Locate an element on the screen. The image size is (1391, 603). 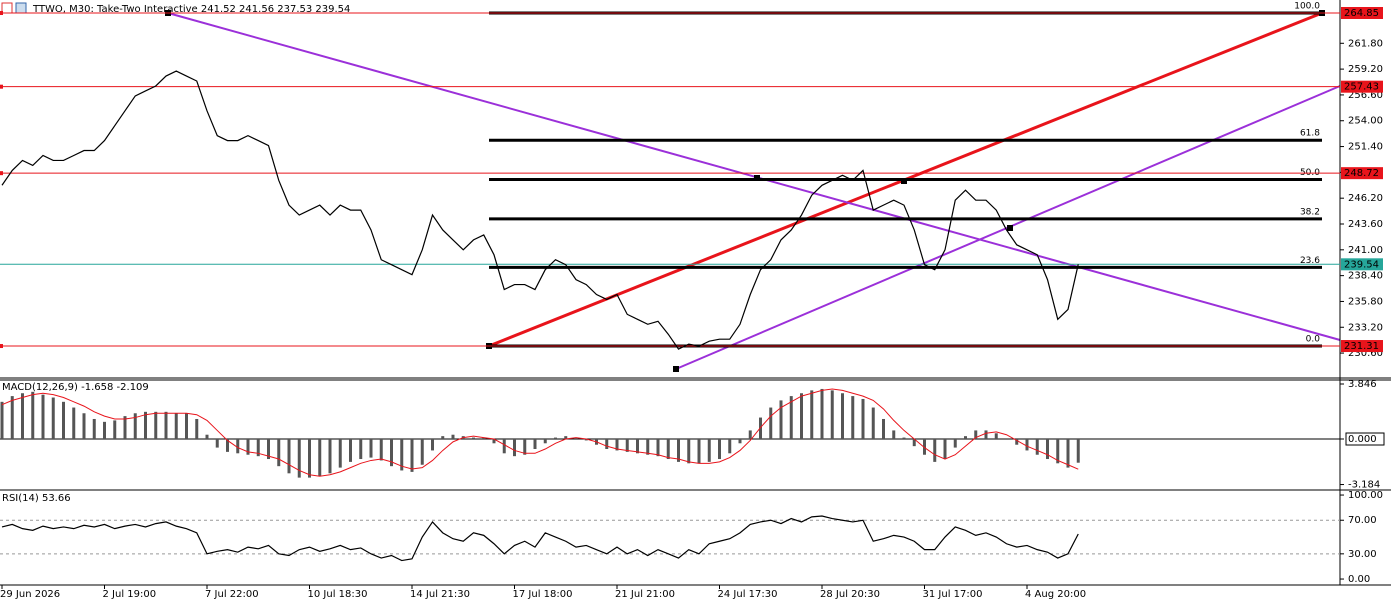
x-tick-label: 7 Jul 22:00 is located at coordinates (232, 594).